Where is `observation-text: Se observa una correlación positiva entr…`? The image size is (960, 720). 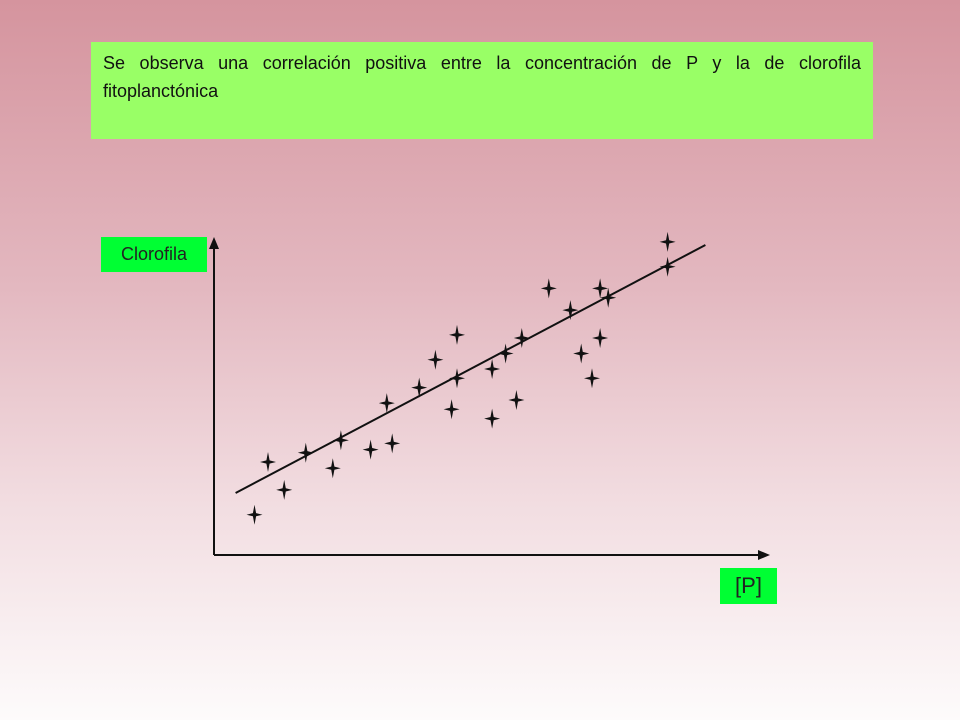 observation-text: Se observa una correlación positiva entr… is located at coordinates (482, 77).